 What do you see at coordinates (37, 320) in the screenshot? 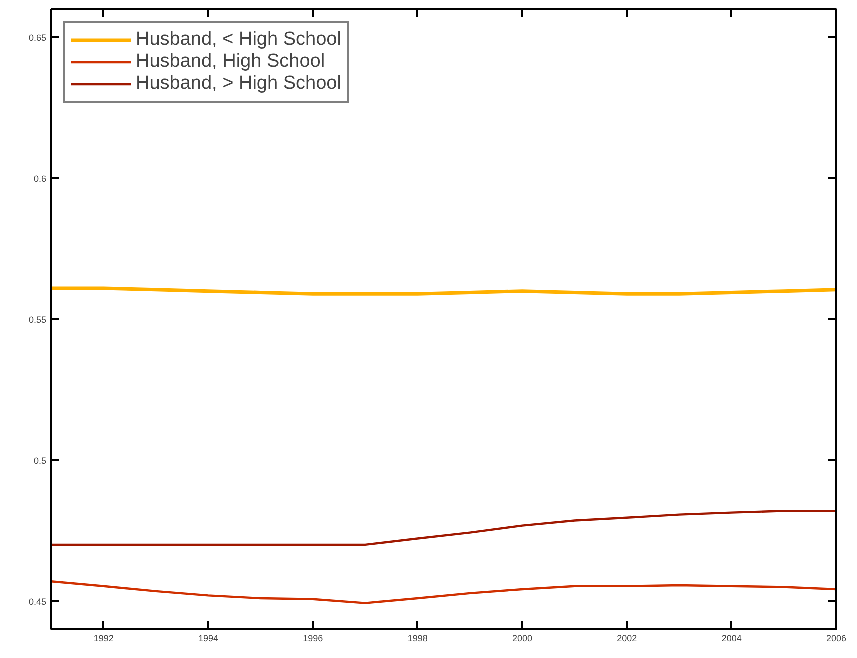
I see `y-tick-label: 0.55` at bounding box center [37, 320].